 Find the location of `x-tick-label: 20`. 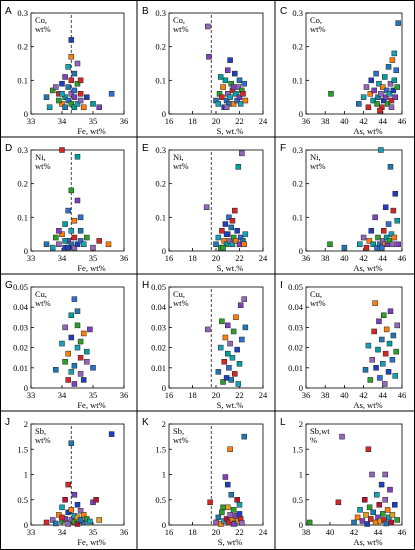

x-tick-label: 20 is located at coordinates (216, 532).